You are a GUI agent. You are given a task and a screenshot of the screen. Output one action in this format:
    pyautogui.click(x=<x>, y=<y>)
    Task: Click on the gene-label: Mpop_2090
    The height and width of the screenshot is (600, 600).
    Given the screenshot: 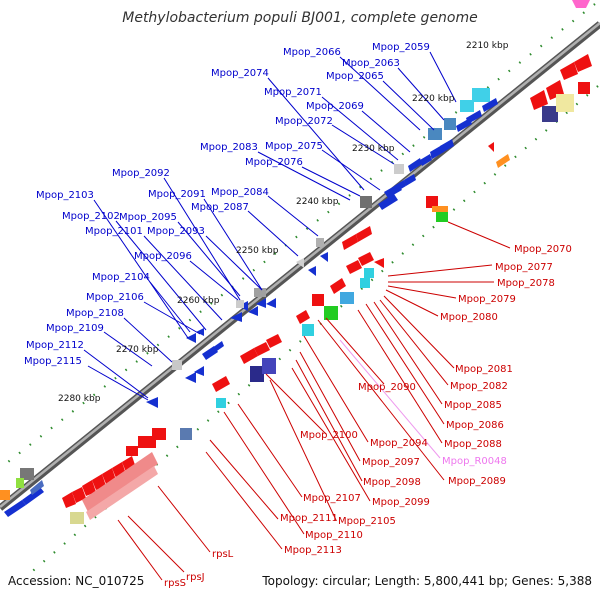 What is the action you would take?
    pyautogui.click(x=387, y=387)
    